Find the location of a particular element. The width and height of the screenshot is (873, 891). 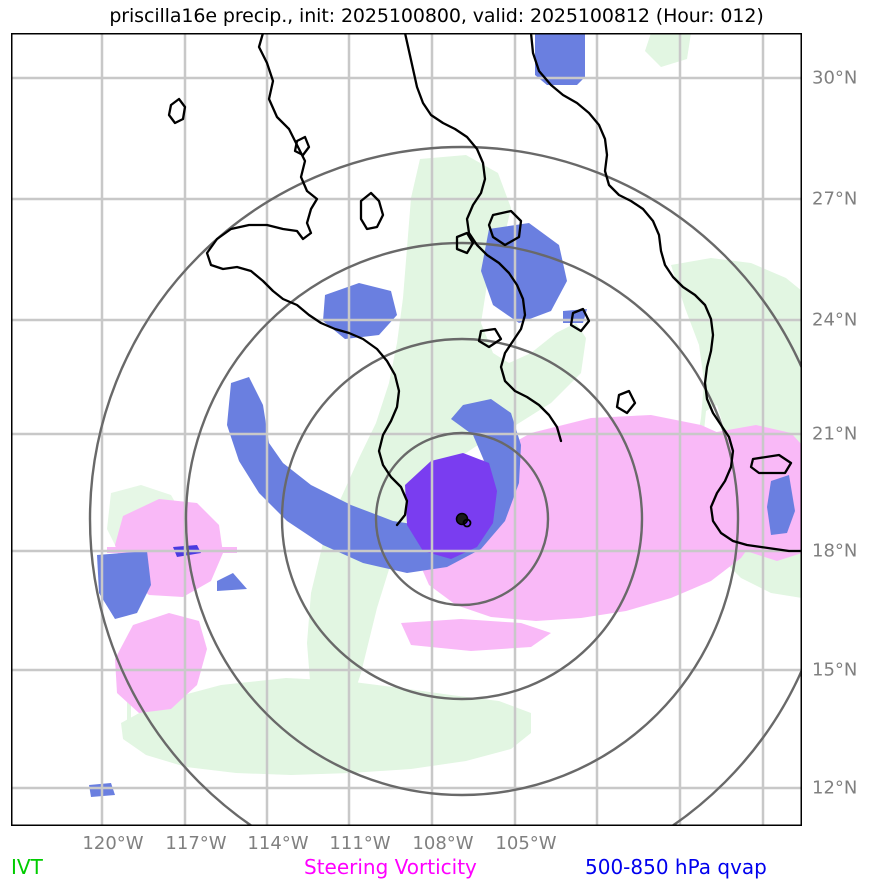

ytick-24n: 24°N is located at coordinates (835, 320).